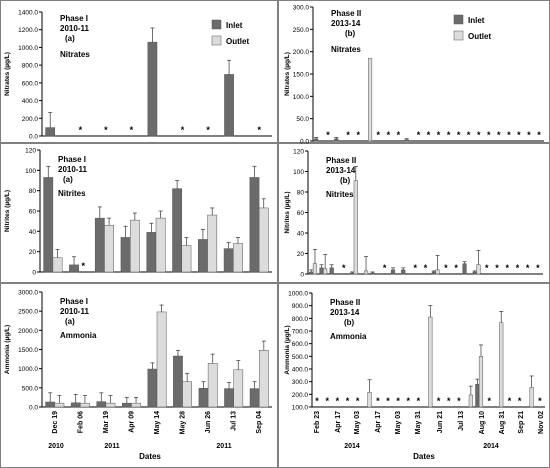 The width and height of the screenshot is (550, 468). Describe the element at coordinates (349, 322) in the screenshot. I see `panel-letter: (b)` at that location.